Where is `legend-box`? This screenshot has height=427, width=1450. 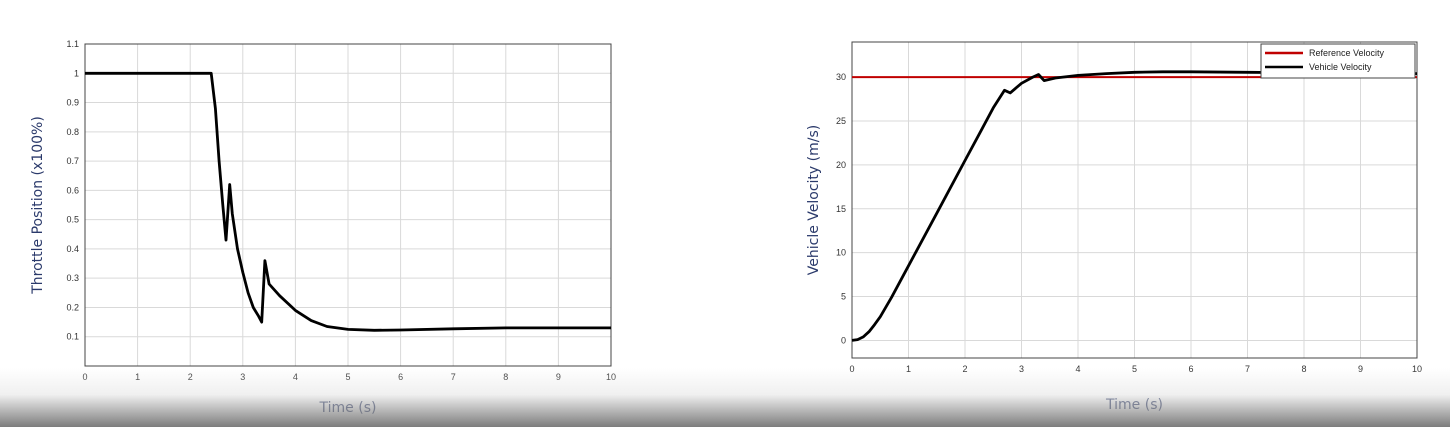 legend-box is located at coordinates (1338, 61).